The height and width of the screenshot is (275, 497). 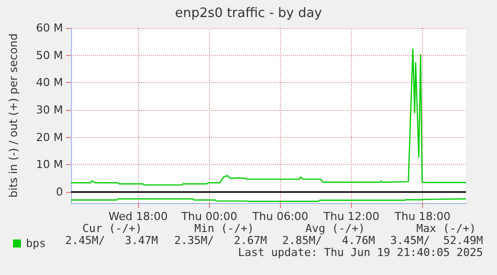 What do you see at coordinates (111, 240) in the screenshot?
I see `text: 2.45M/ 3.47M` at bounding box center [111, 240].